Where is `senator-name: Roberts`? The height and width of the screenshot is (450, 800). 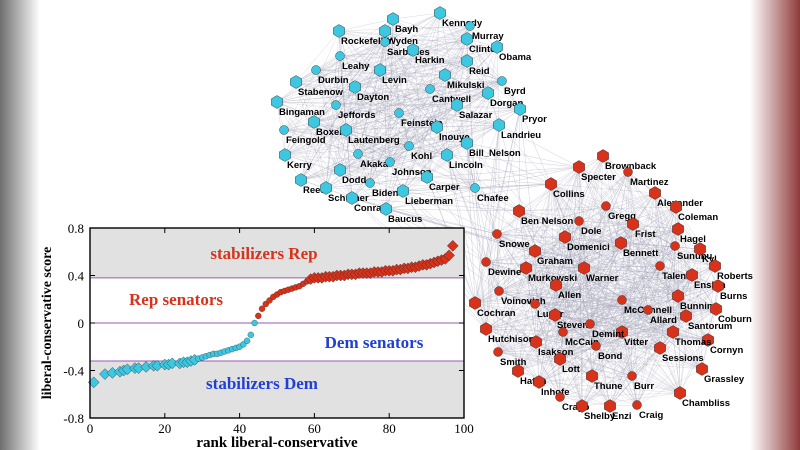 senator-name: Roberts is located at coordinates (735, 276).